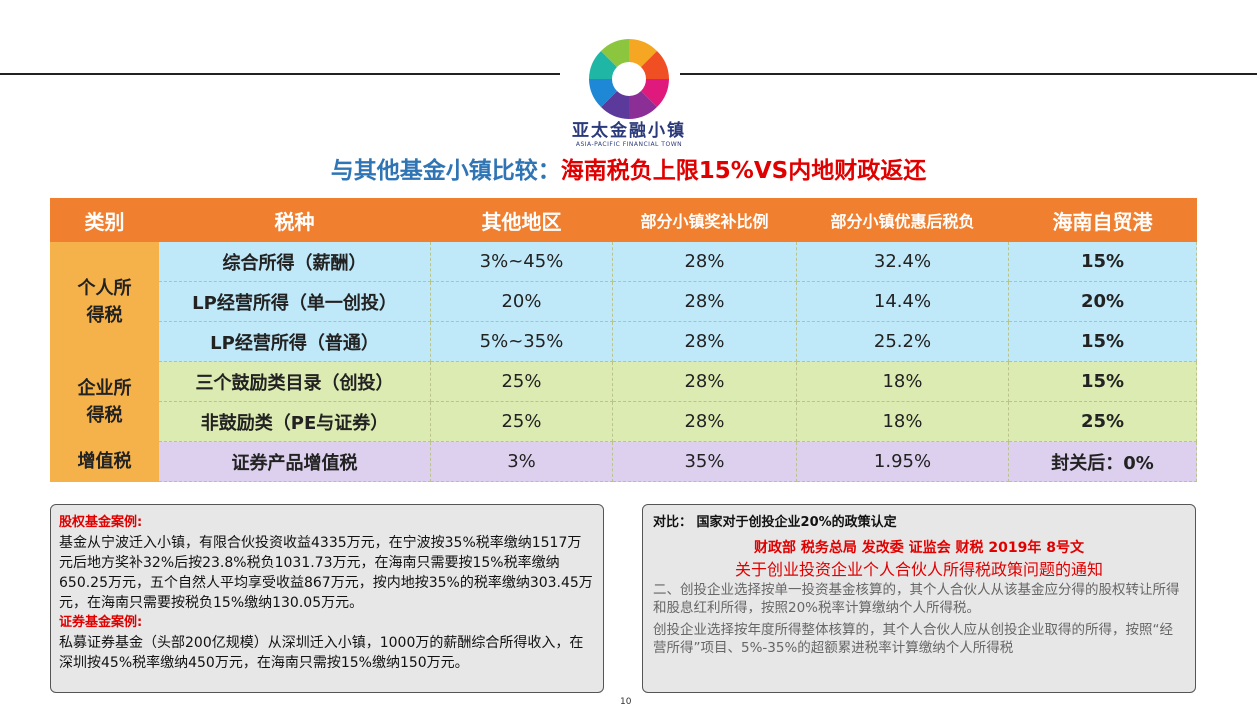  I want to click on other-value: 3%, so click(521, 461).